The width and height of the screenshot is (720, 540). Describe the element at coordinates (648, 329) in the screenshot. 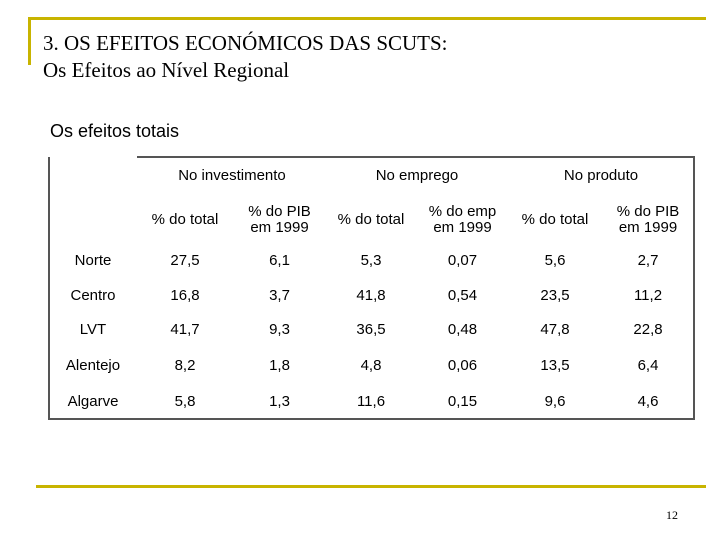

I see `table-cell: 22,8` at that location.